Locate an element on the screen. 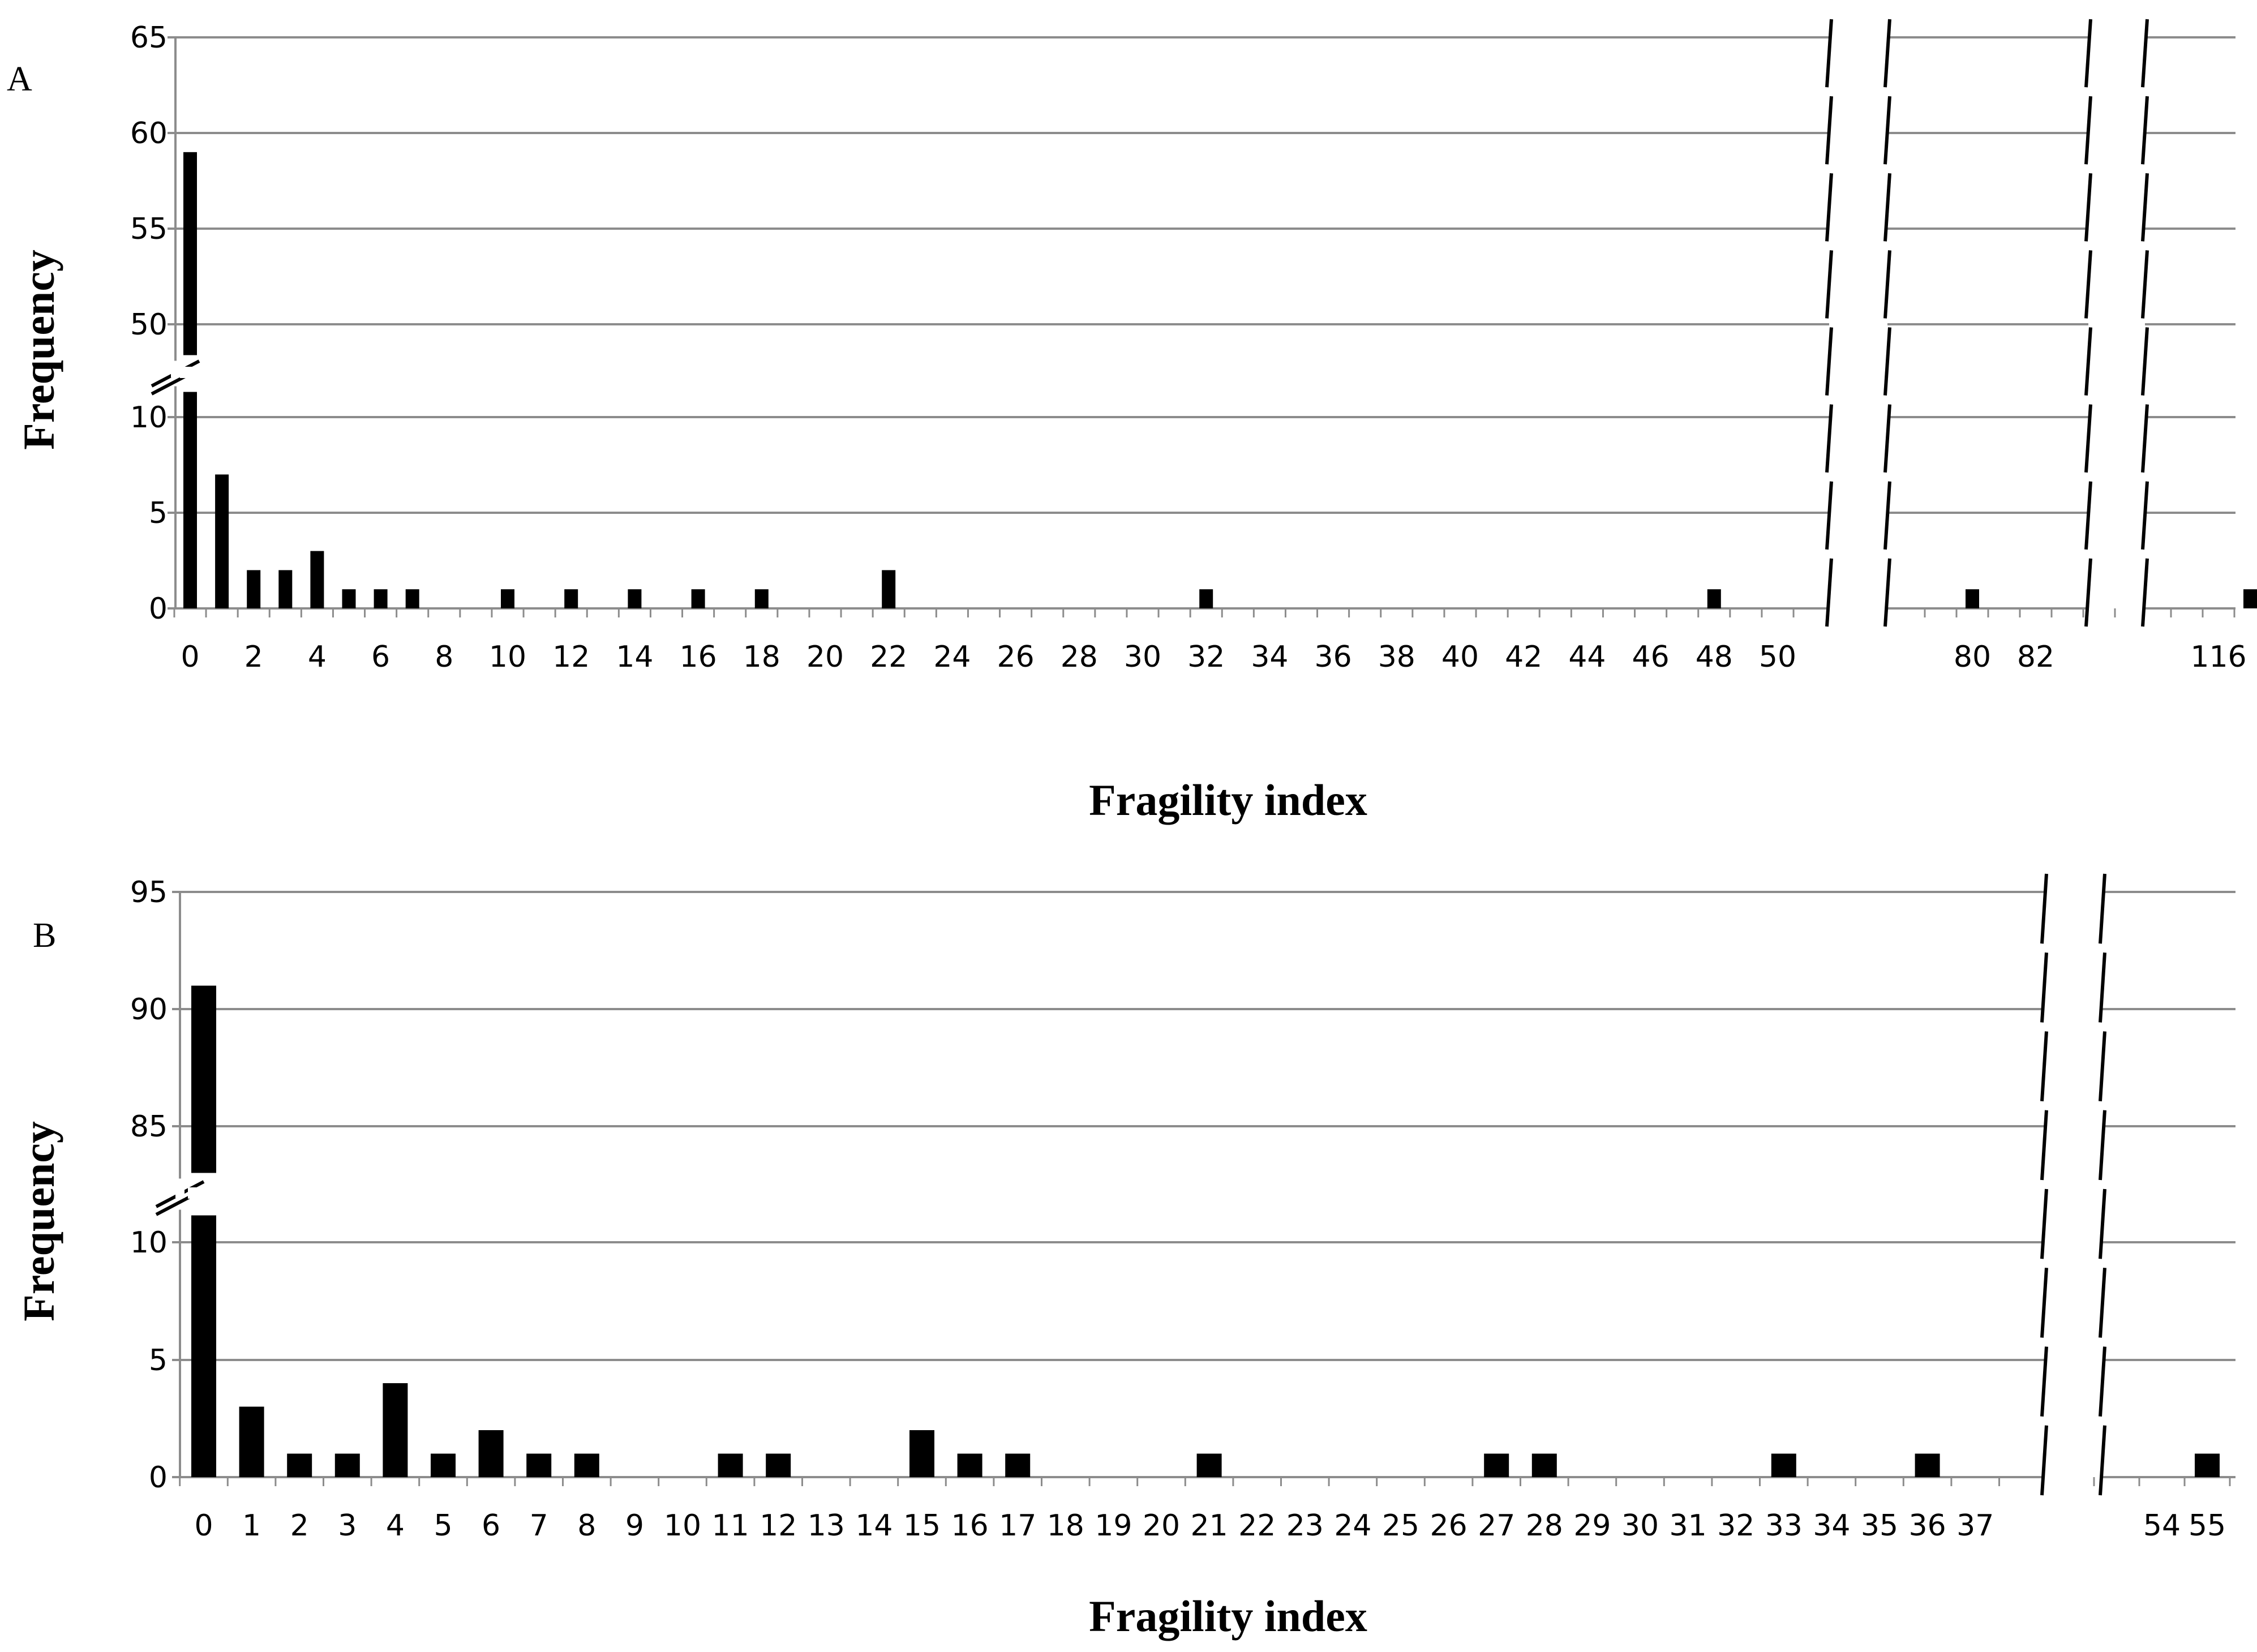  panel-a-letter: A is located at coordinates (20, 79).